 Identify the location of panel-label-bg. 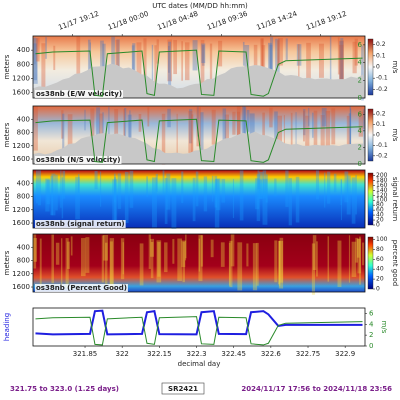
(78, 160).